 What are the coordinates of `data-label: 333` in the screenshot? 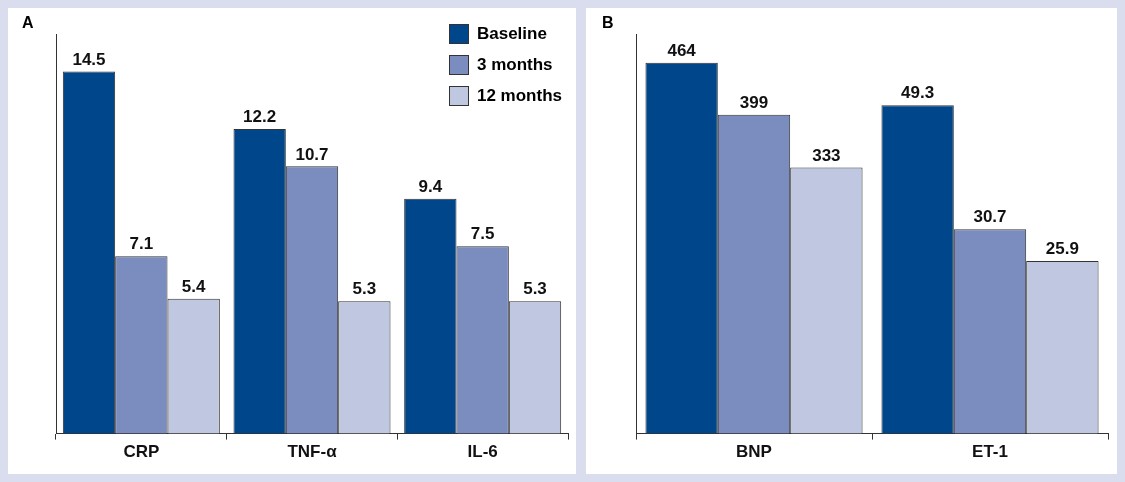 It's located at (826, 155).